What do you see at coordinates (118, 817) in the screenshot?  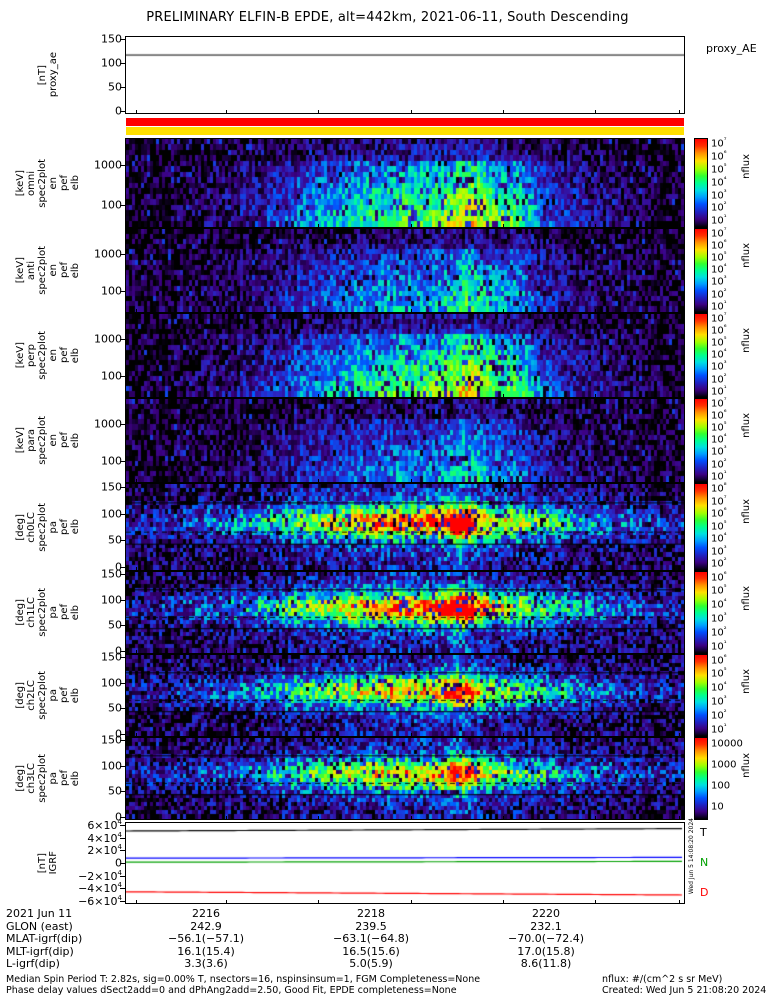 I see `ytick-label: 0` at bounding box center [118, 817].